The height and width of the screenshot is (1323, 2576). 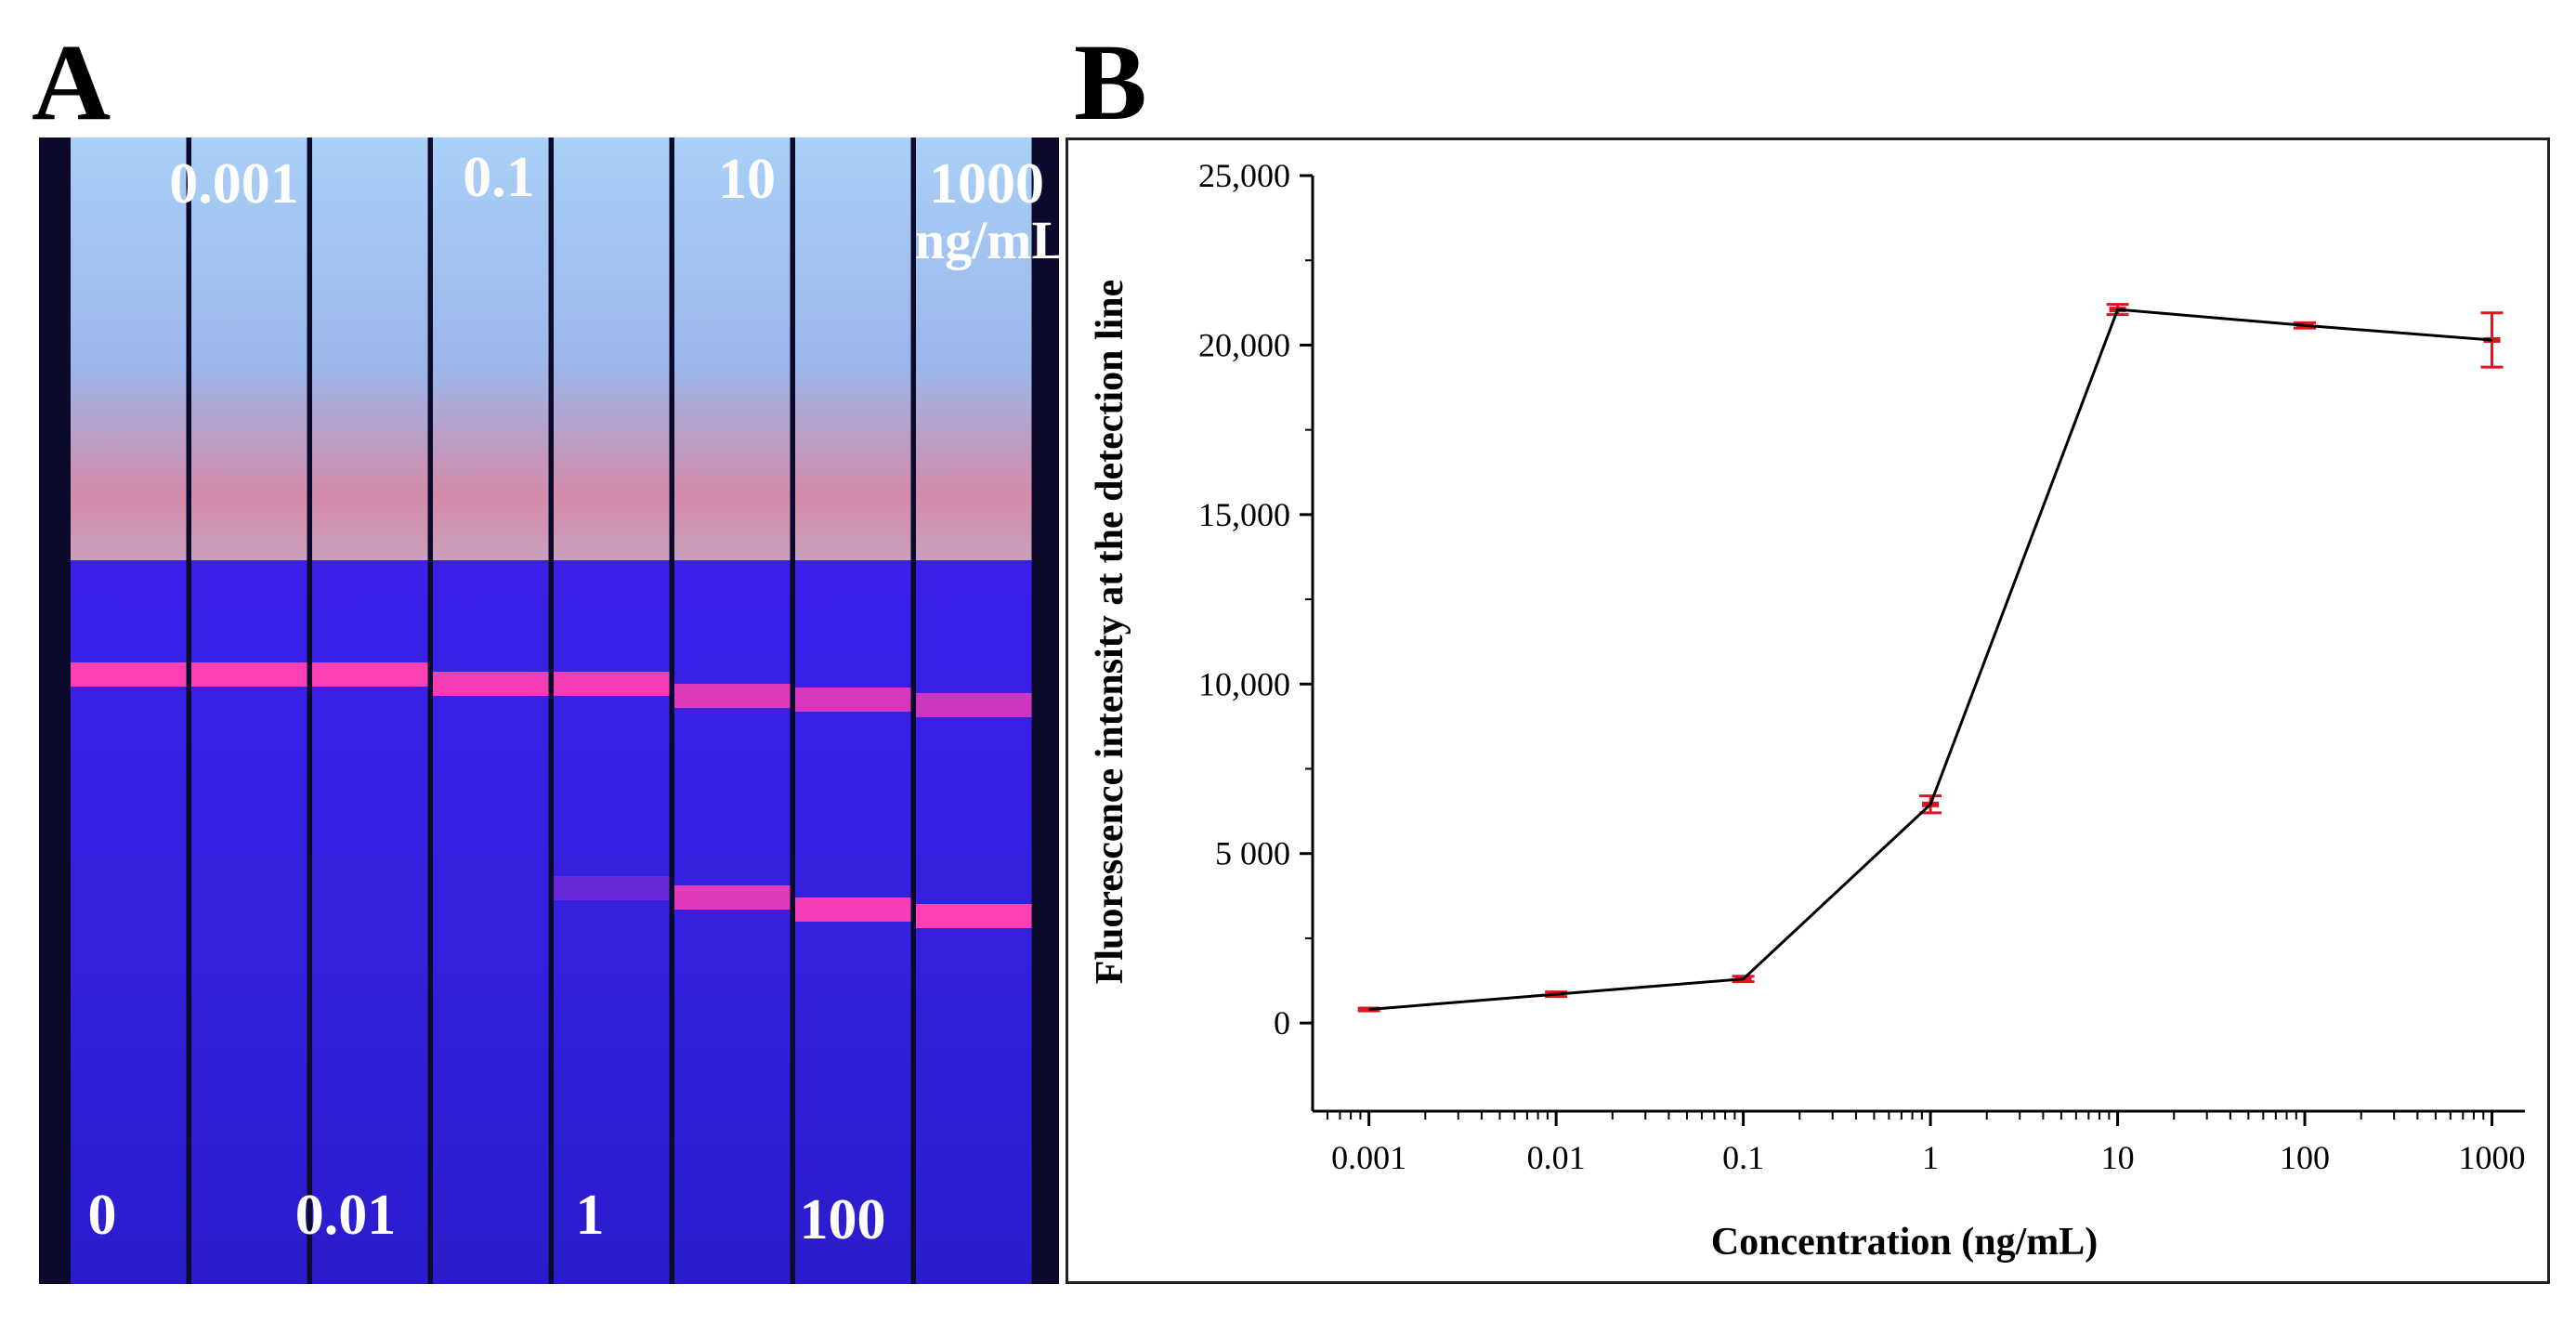 I want to click on strip-bottom-label: 100, so click(x=843, y=1220).